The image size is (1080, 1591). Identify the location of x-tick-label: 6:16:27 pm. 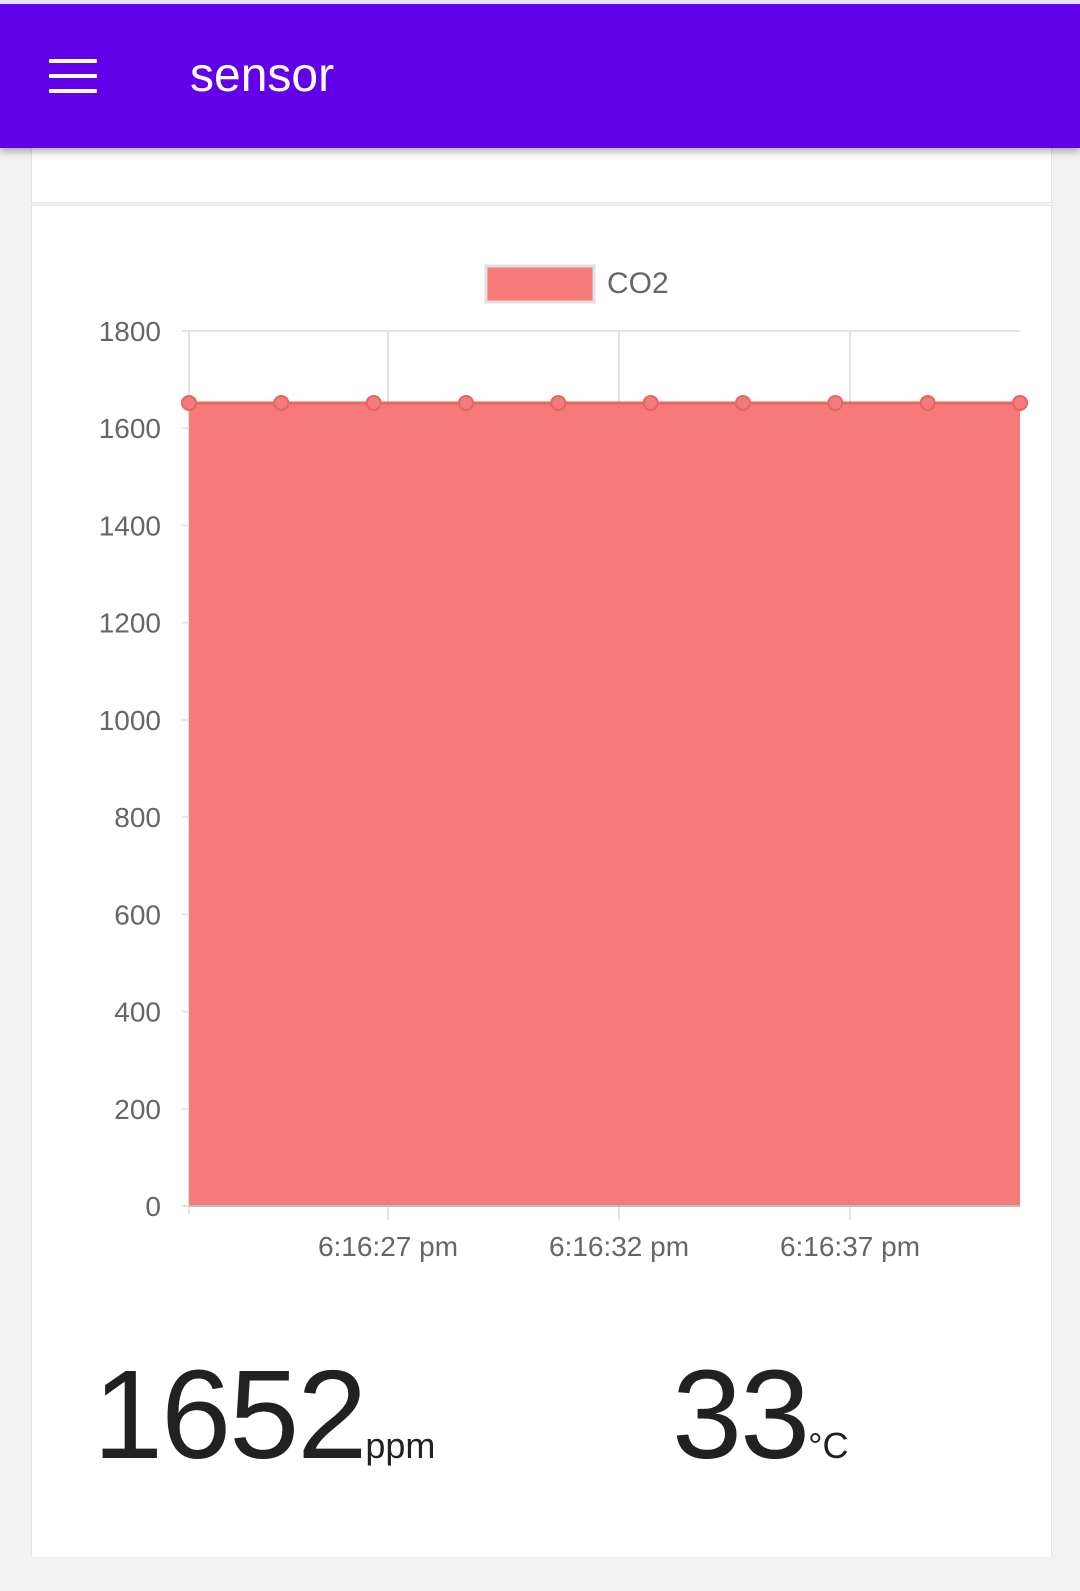
(388, 1246).